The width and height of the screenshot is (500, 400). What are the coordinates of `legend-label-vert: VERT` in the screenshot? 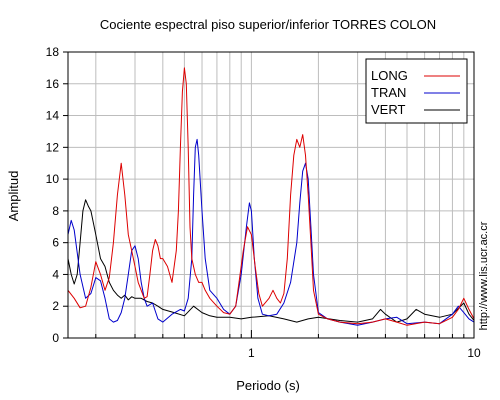 It's located at (388, 109).